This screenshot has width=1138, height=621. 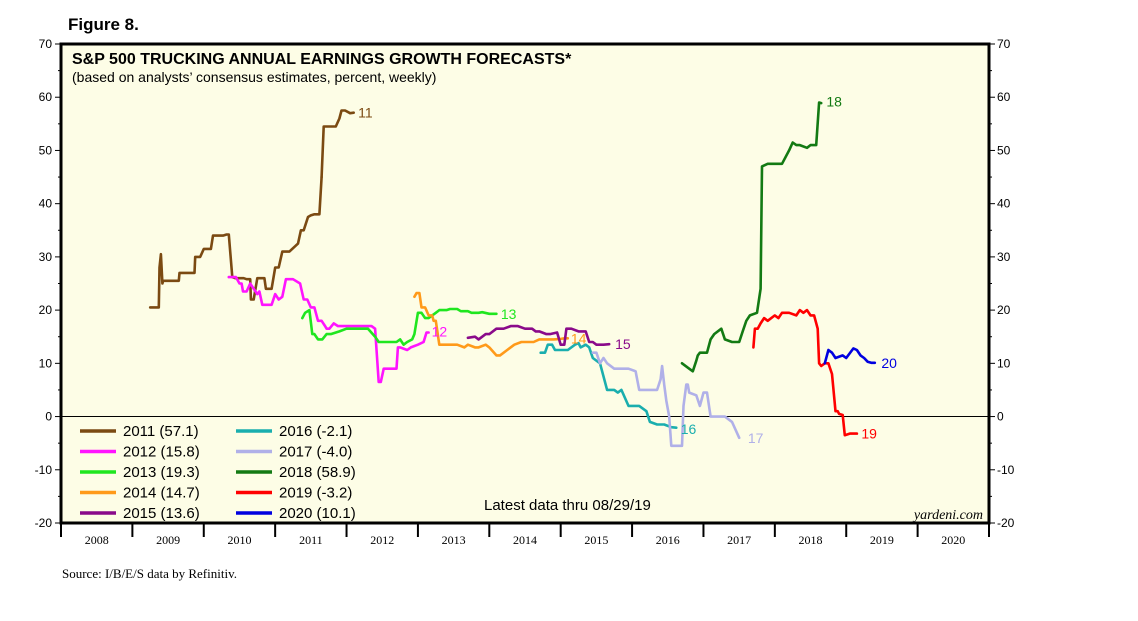 What do you see at coordinates (44, 523) in the screenshot?
I see `y-tick-label-left: -20` at bounding box center [44, 523].